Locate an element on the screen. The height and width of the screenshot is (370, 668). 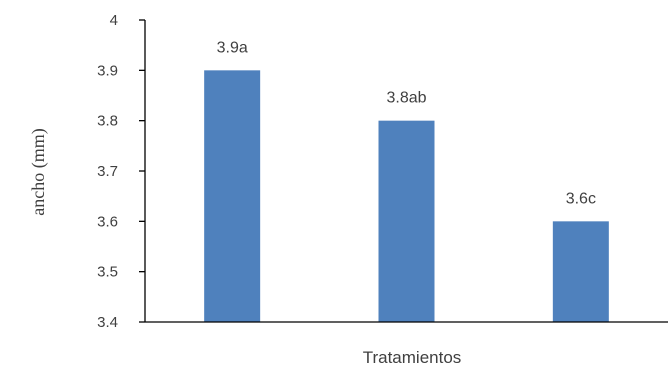
bar-data-label: 3.6c is located at coordinates (581, 198).